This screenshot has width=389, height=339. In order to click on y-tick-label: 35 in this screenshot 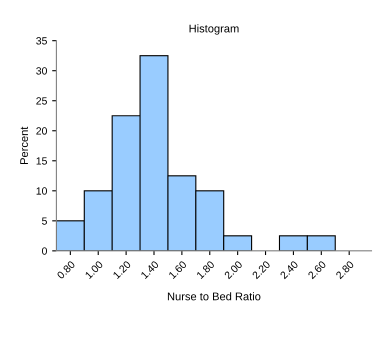, I will do `click(41, 41)`.